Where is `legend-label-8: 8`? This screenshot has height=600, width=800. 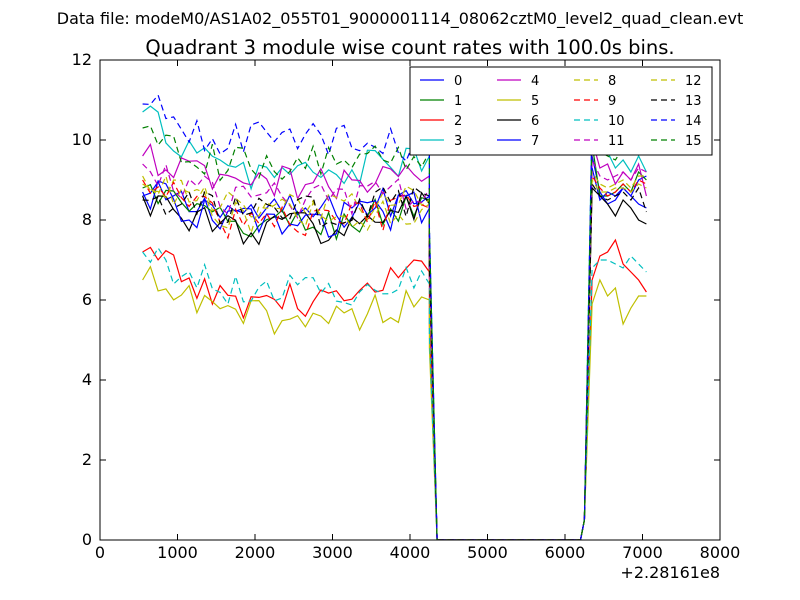 legend-label-8: 8 is located at coordinates (612, 81).